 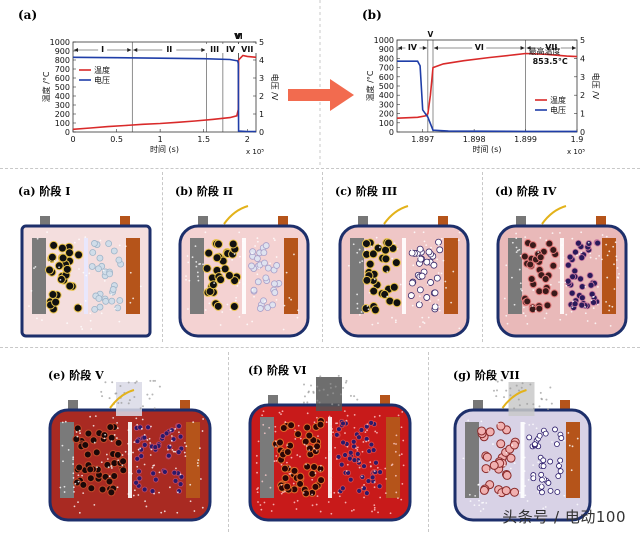 I want to click on y-left-tick-label: 1000, so click(x=384, y=40).